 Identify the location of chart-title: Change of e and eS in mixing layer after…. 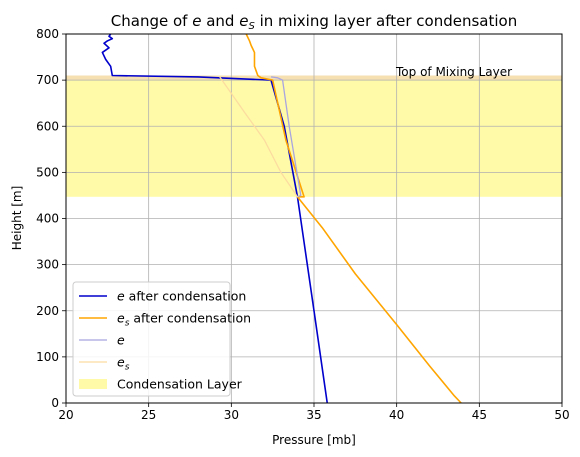
(314, 22).